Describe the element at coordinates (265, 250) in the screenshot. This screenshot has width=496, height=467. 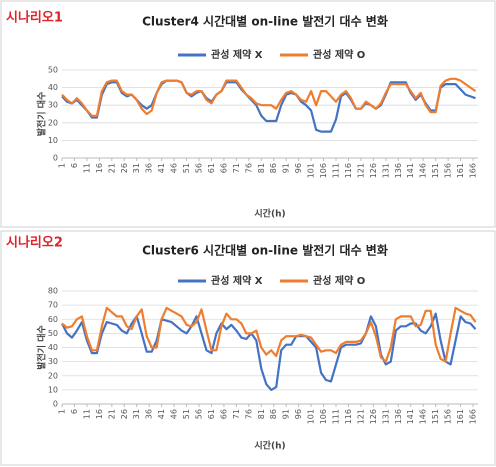
I see `chart-title: Cluster6 시간대별 on-line 발전기 대수 변화` at that location.